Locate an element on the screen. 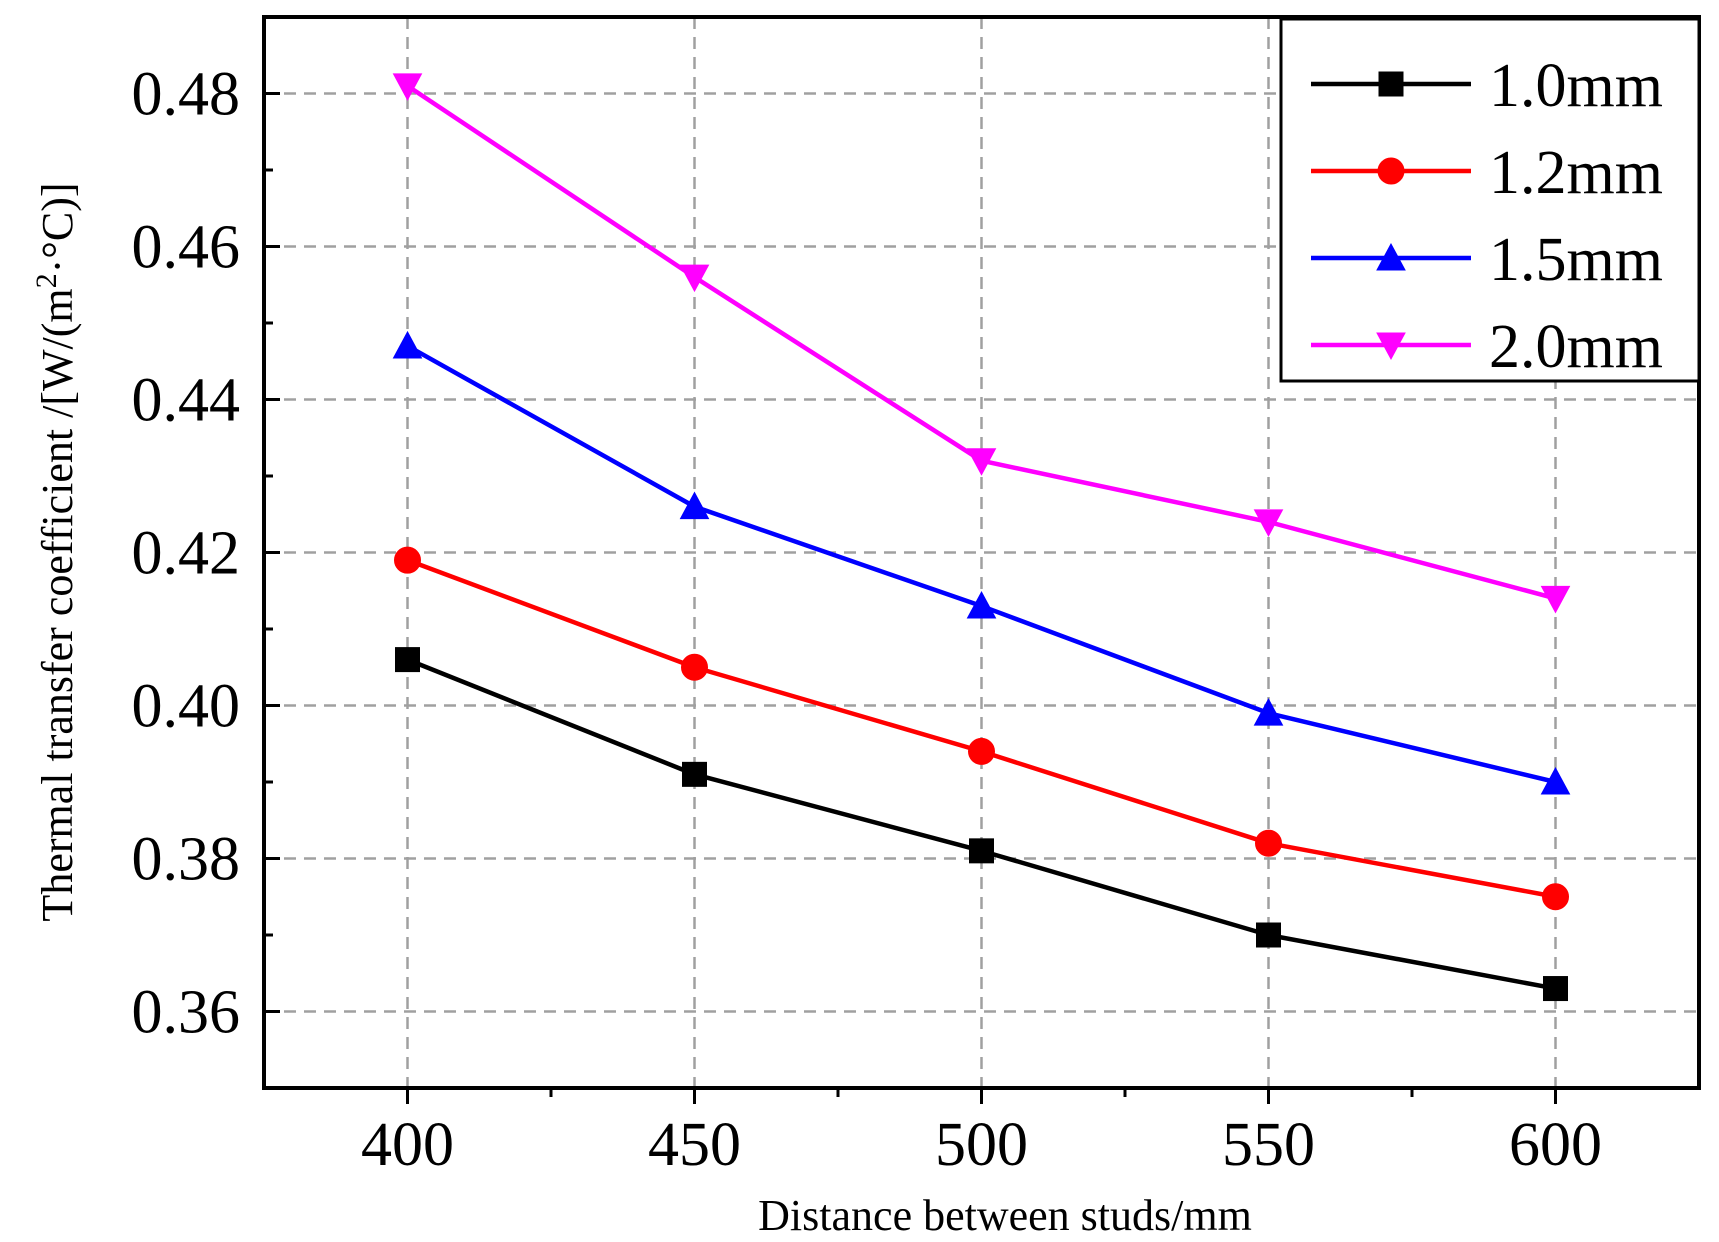  y-tick-label: 0.40 is located at coordinates (186, 707).